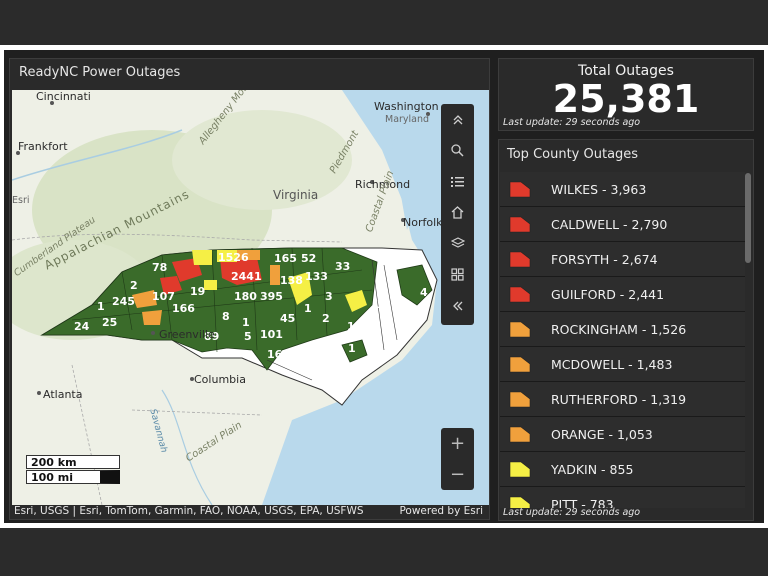 The height and width of the screenshot is (576, 768). I want to click on county-label: FORSYTH - 2,674, so click(604, 259).